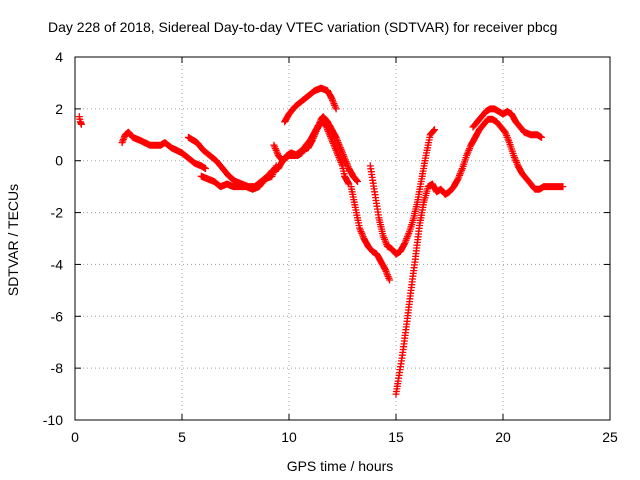 The width and height of the screenshot is (640, 480). I want to click on series-pbcg-g, so click(370, 233).